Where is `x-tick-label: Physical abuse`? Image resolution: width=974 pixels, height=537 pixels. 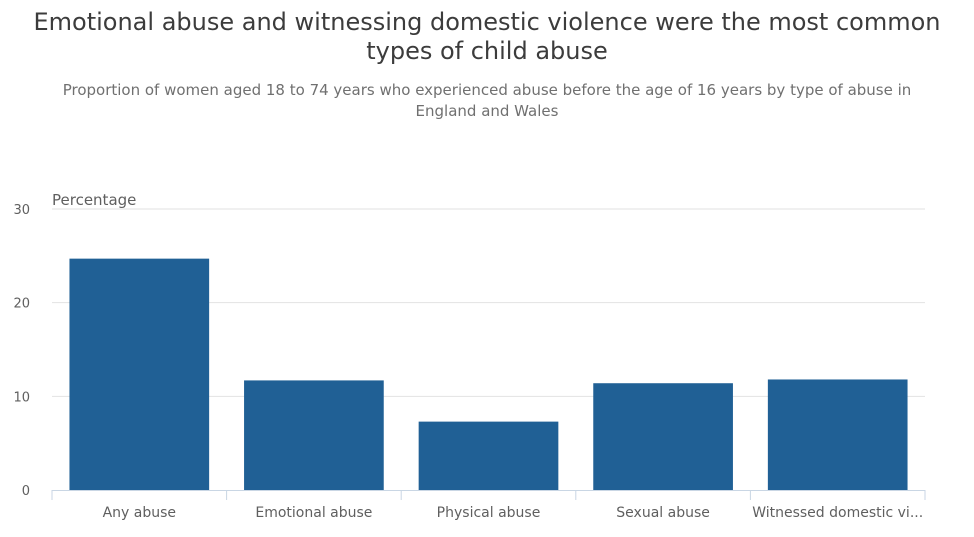 x-tick-label: Physical abuse is located at coordinates (489, 513).